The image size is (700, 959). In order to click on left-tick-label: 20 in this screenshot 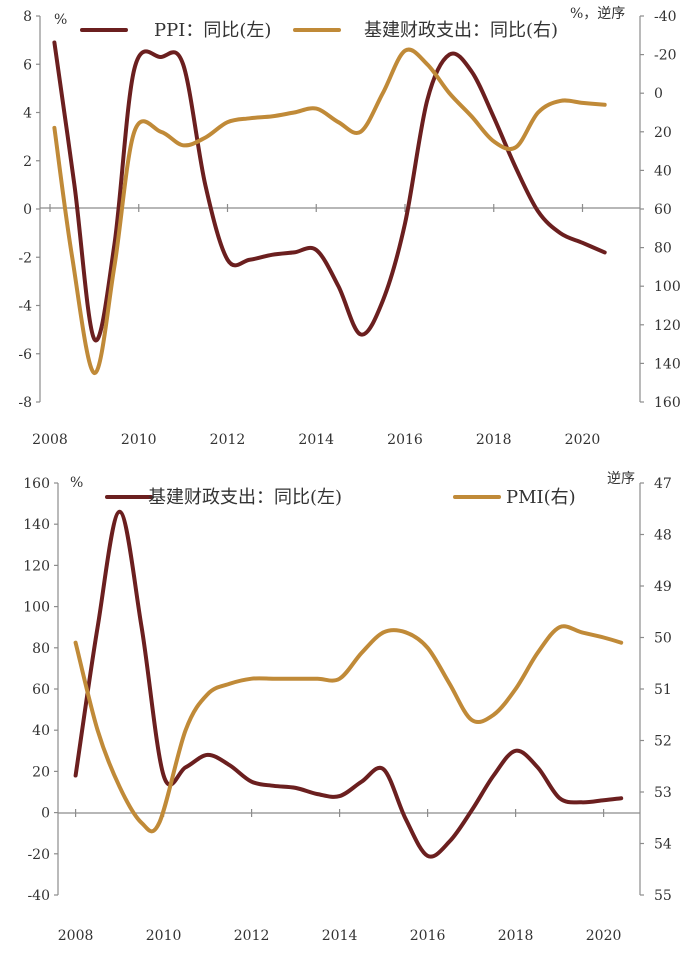, I will do `click(41, 772)`.